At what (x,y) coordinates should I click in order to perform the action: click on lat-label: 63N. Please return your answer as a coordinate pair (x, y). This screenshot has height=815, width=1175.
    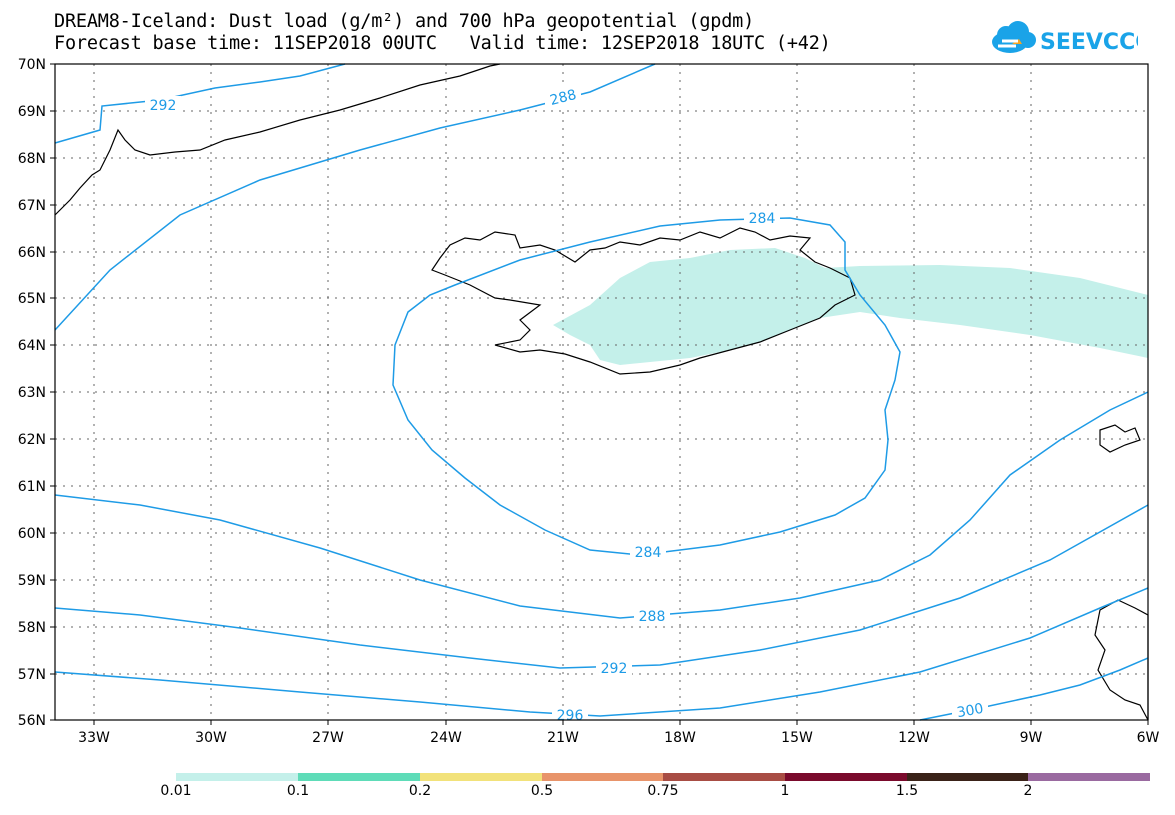
    Looking at the image, I should click on (32, 393).